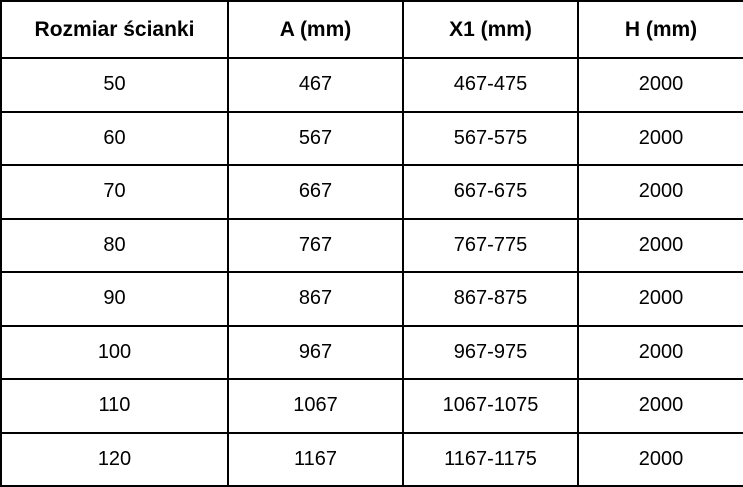  I want to click on table-row: 50 467 467-475 2000, so click(371, 85).